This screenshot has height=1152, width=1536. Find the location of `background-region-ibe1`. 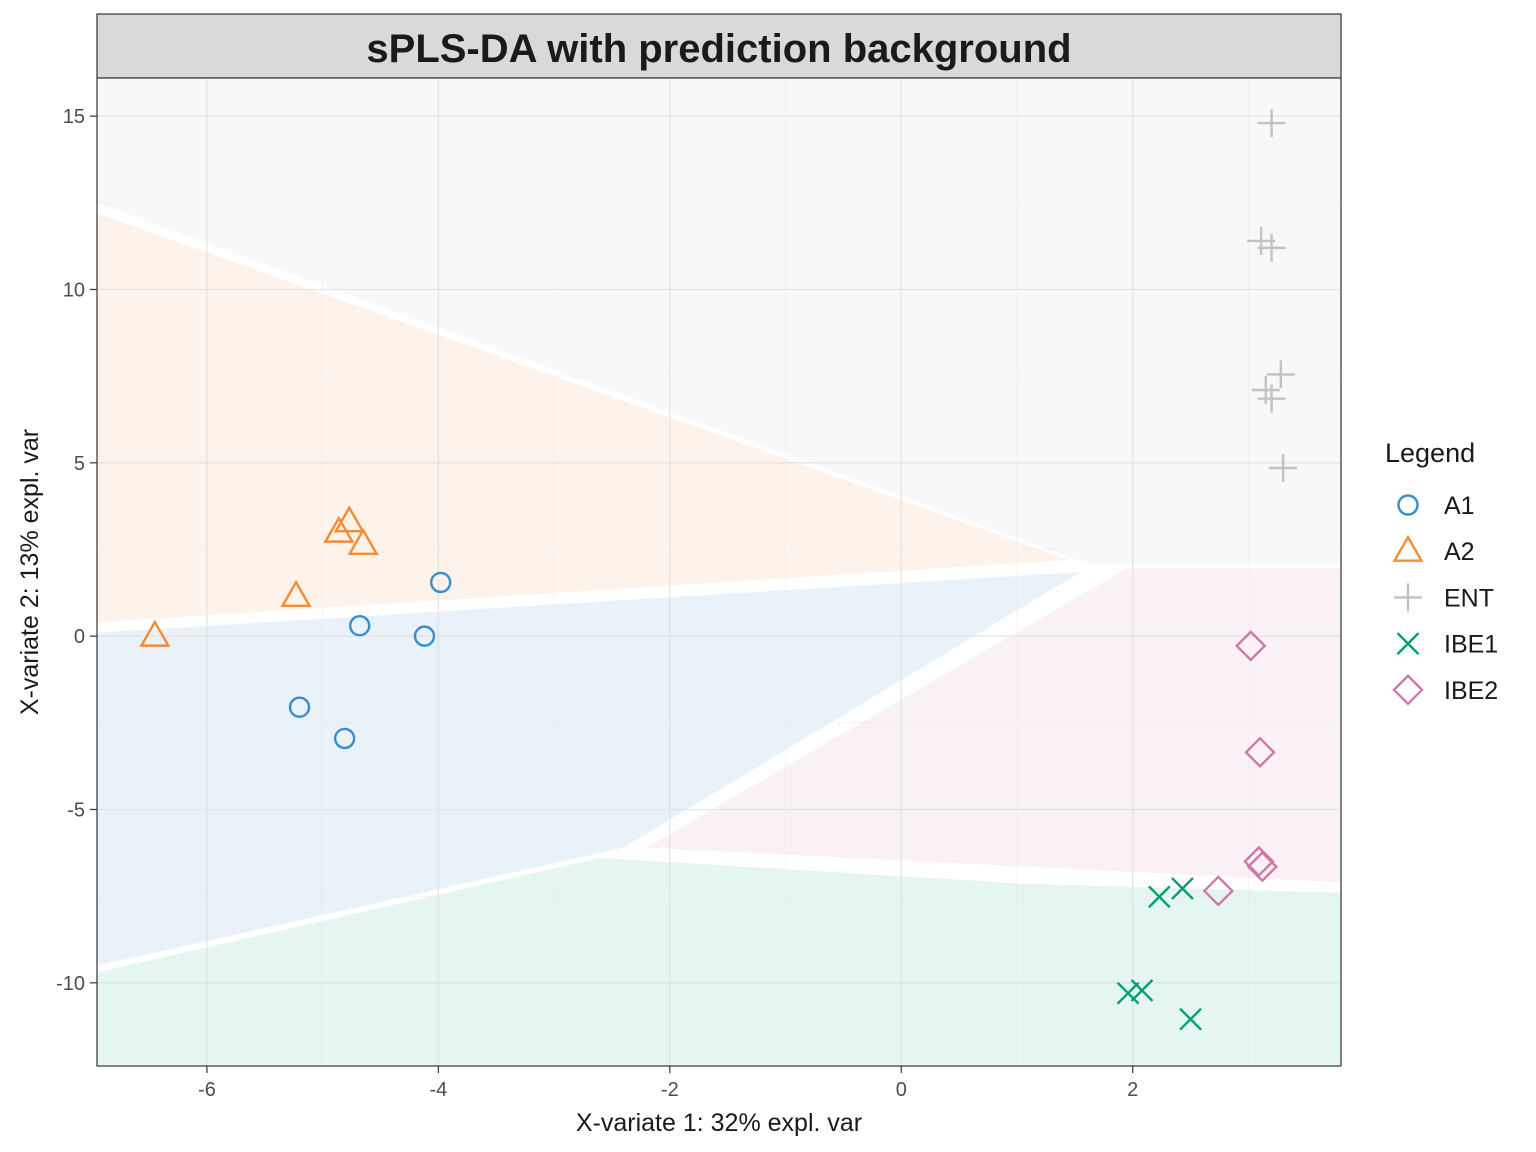

background-region-ibe1 is located at coordinates (719, 962).